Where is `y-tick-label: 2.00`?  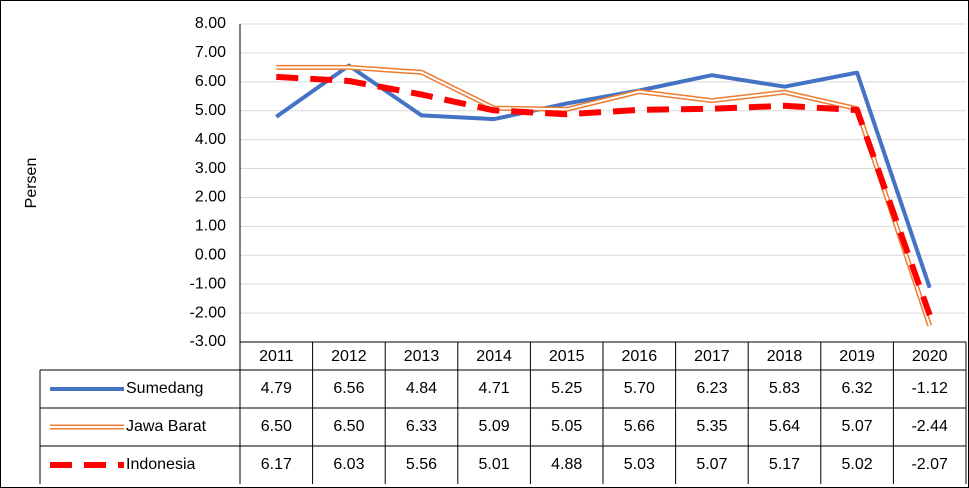 y-tick-label: 2.00 is located at coordinates (210, 197).